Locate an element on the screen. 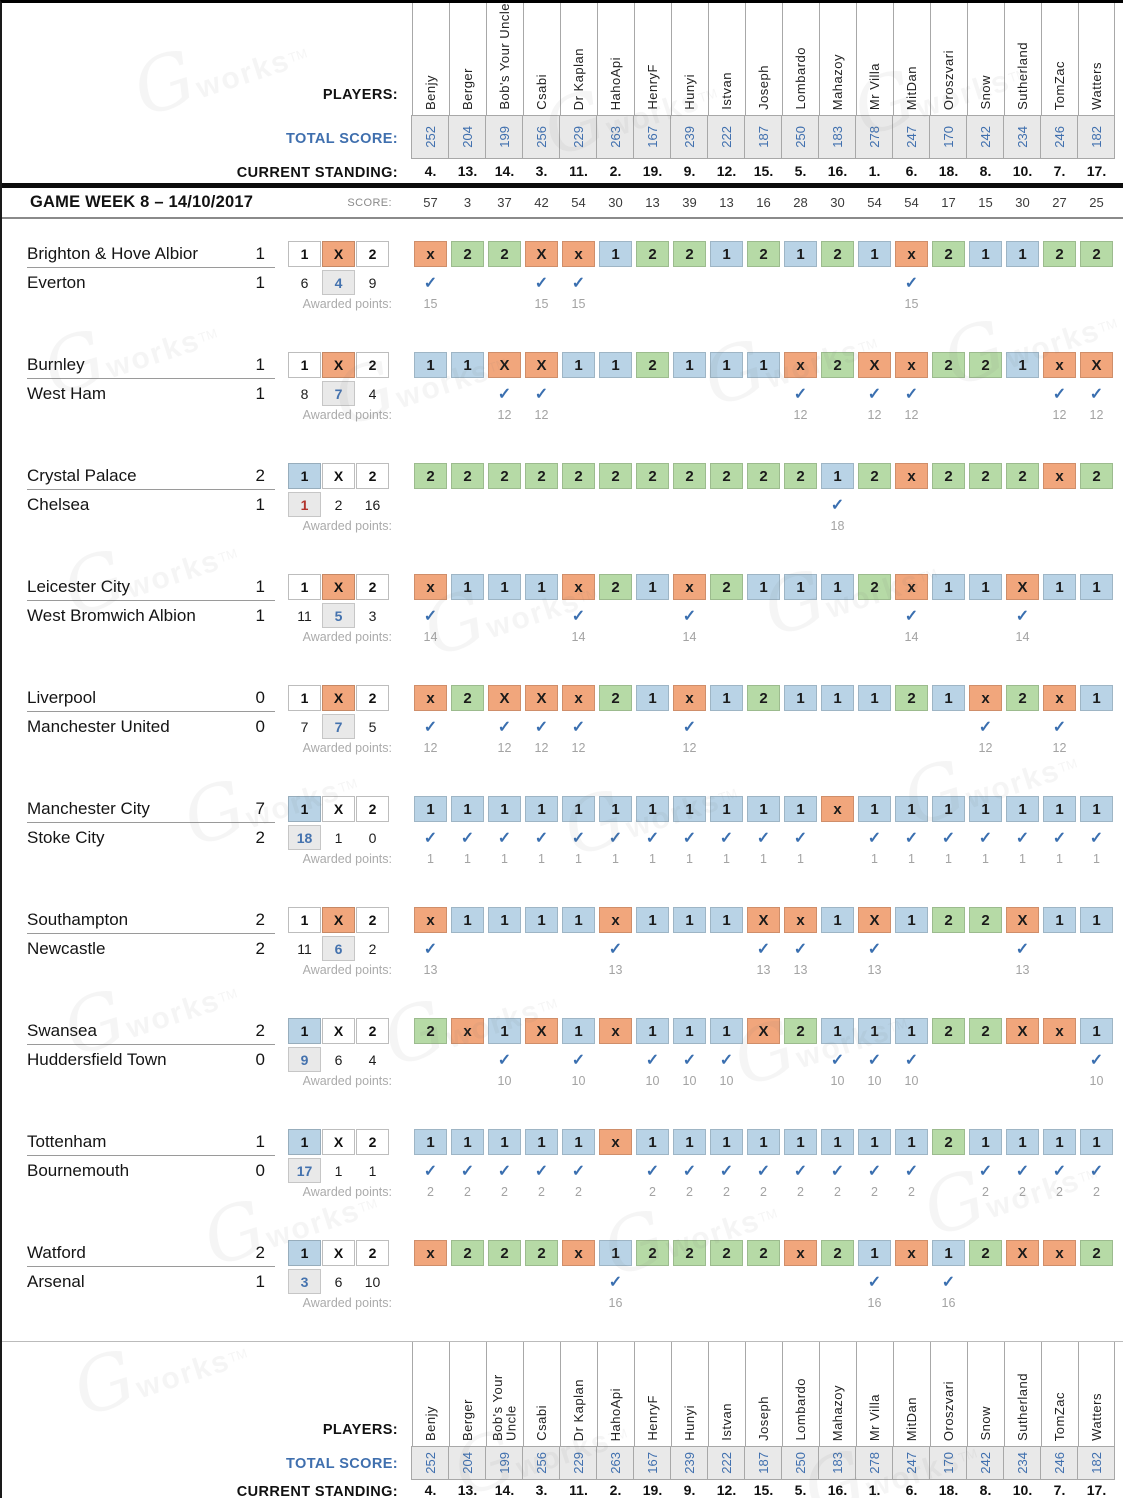 Image resolution: width=1123 pixels, height=1498 pixels. prediction-cell: x is located at coordinates (578, 587).